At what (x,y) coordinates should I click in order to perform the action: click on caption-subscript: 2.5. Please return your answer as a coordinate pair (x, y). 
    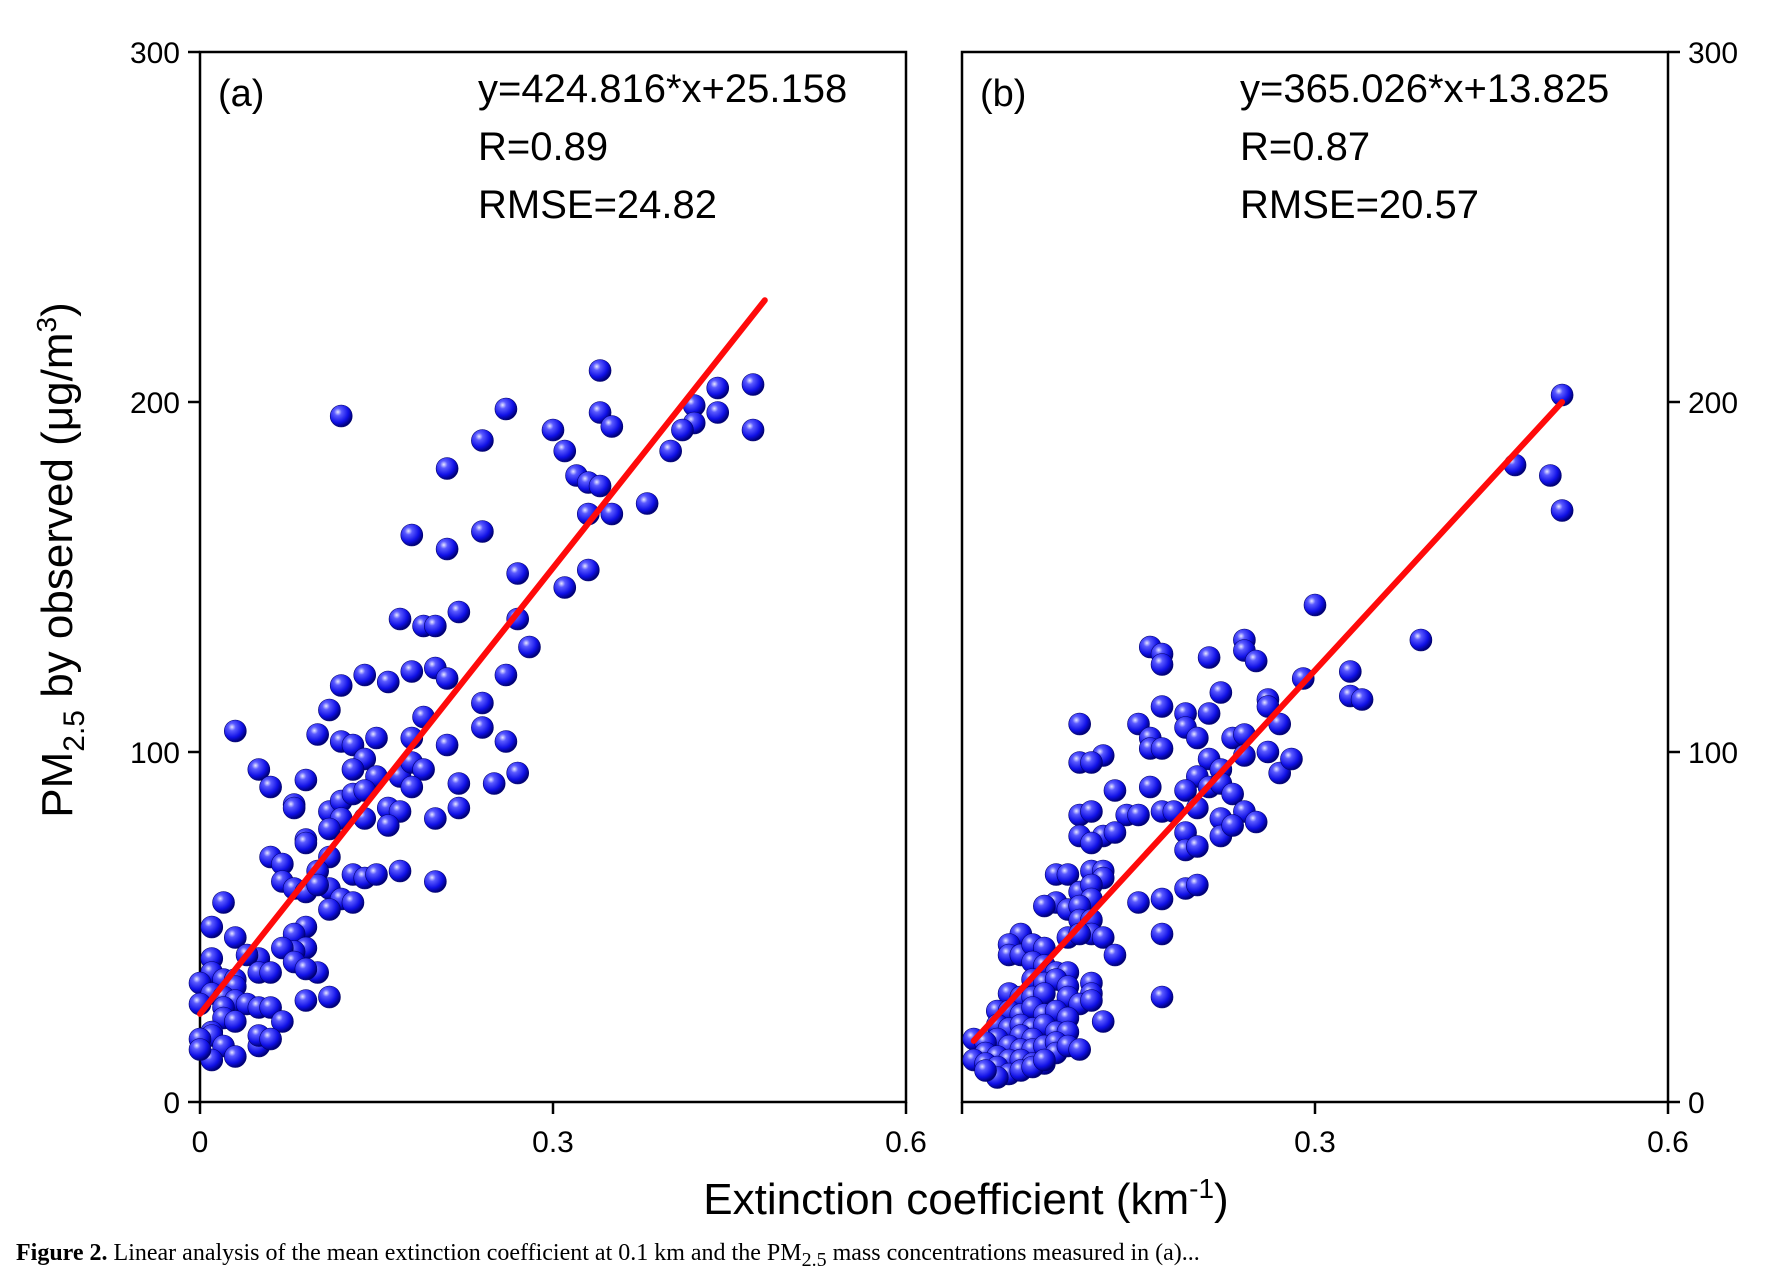
    Looking at the image, I should click on (814, 1259).